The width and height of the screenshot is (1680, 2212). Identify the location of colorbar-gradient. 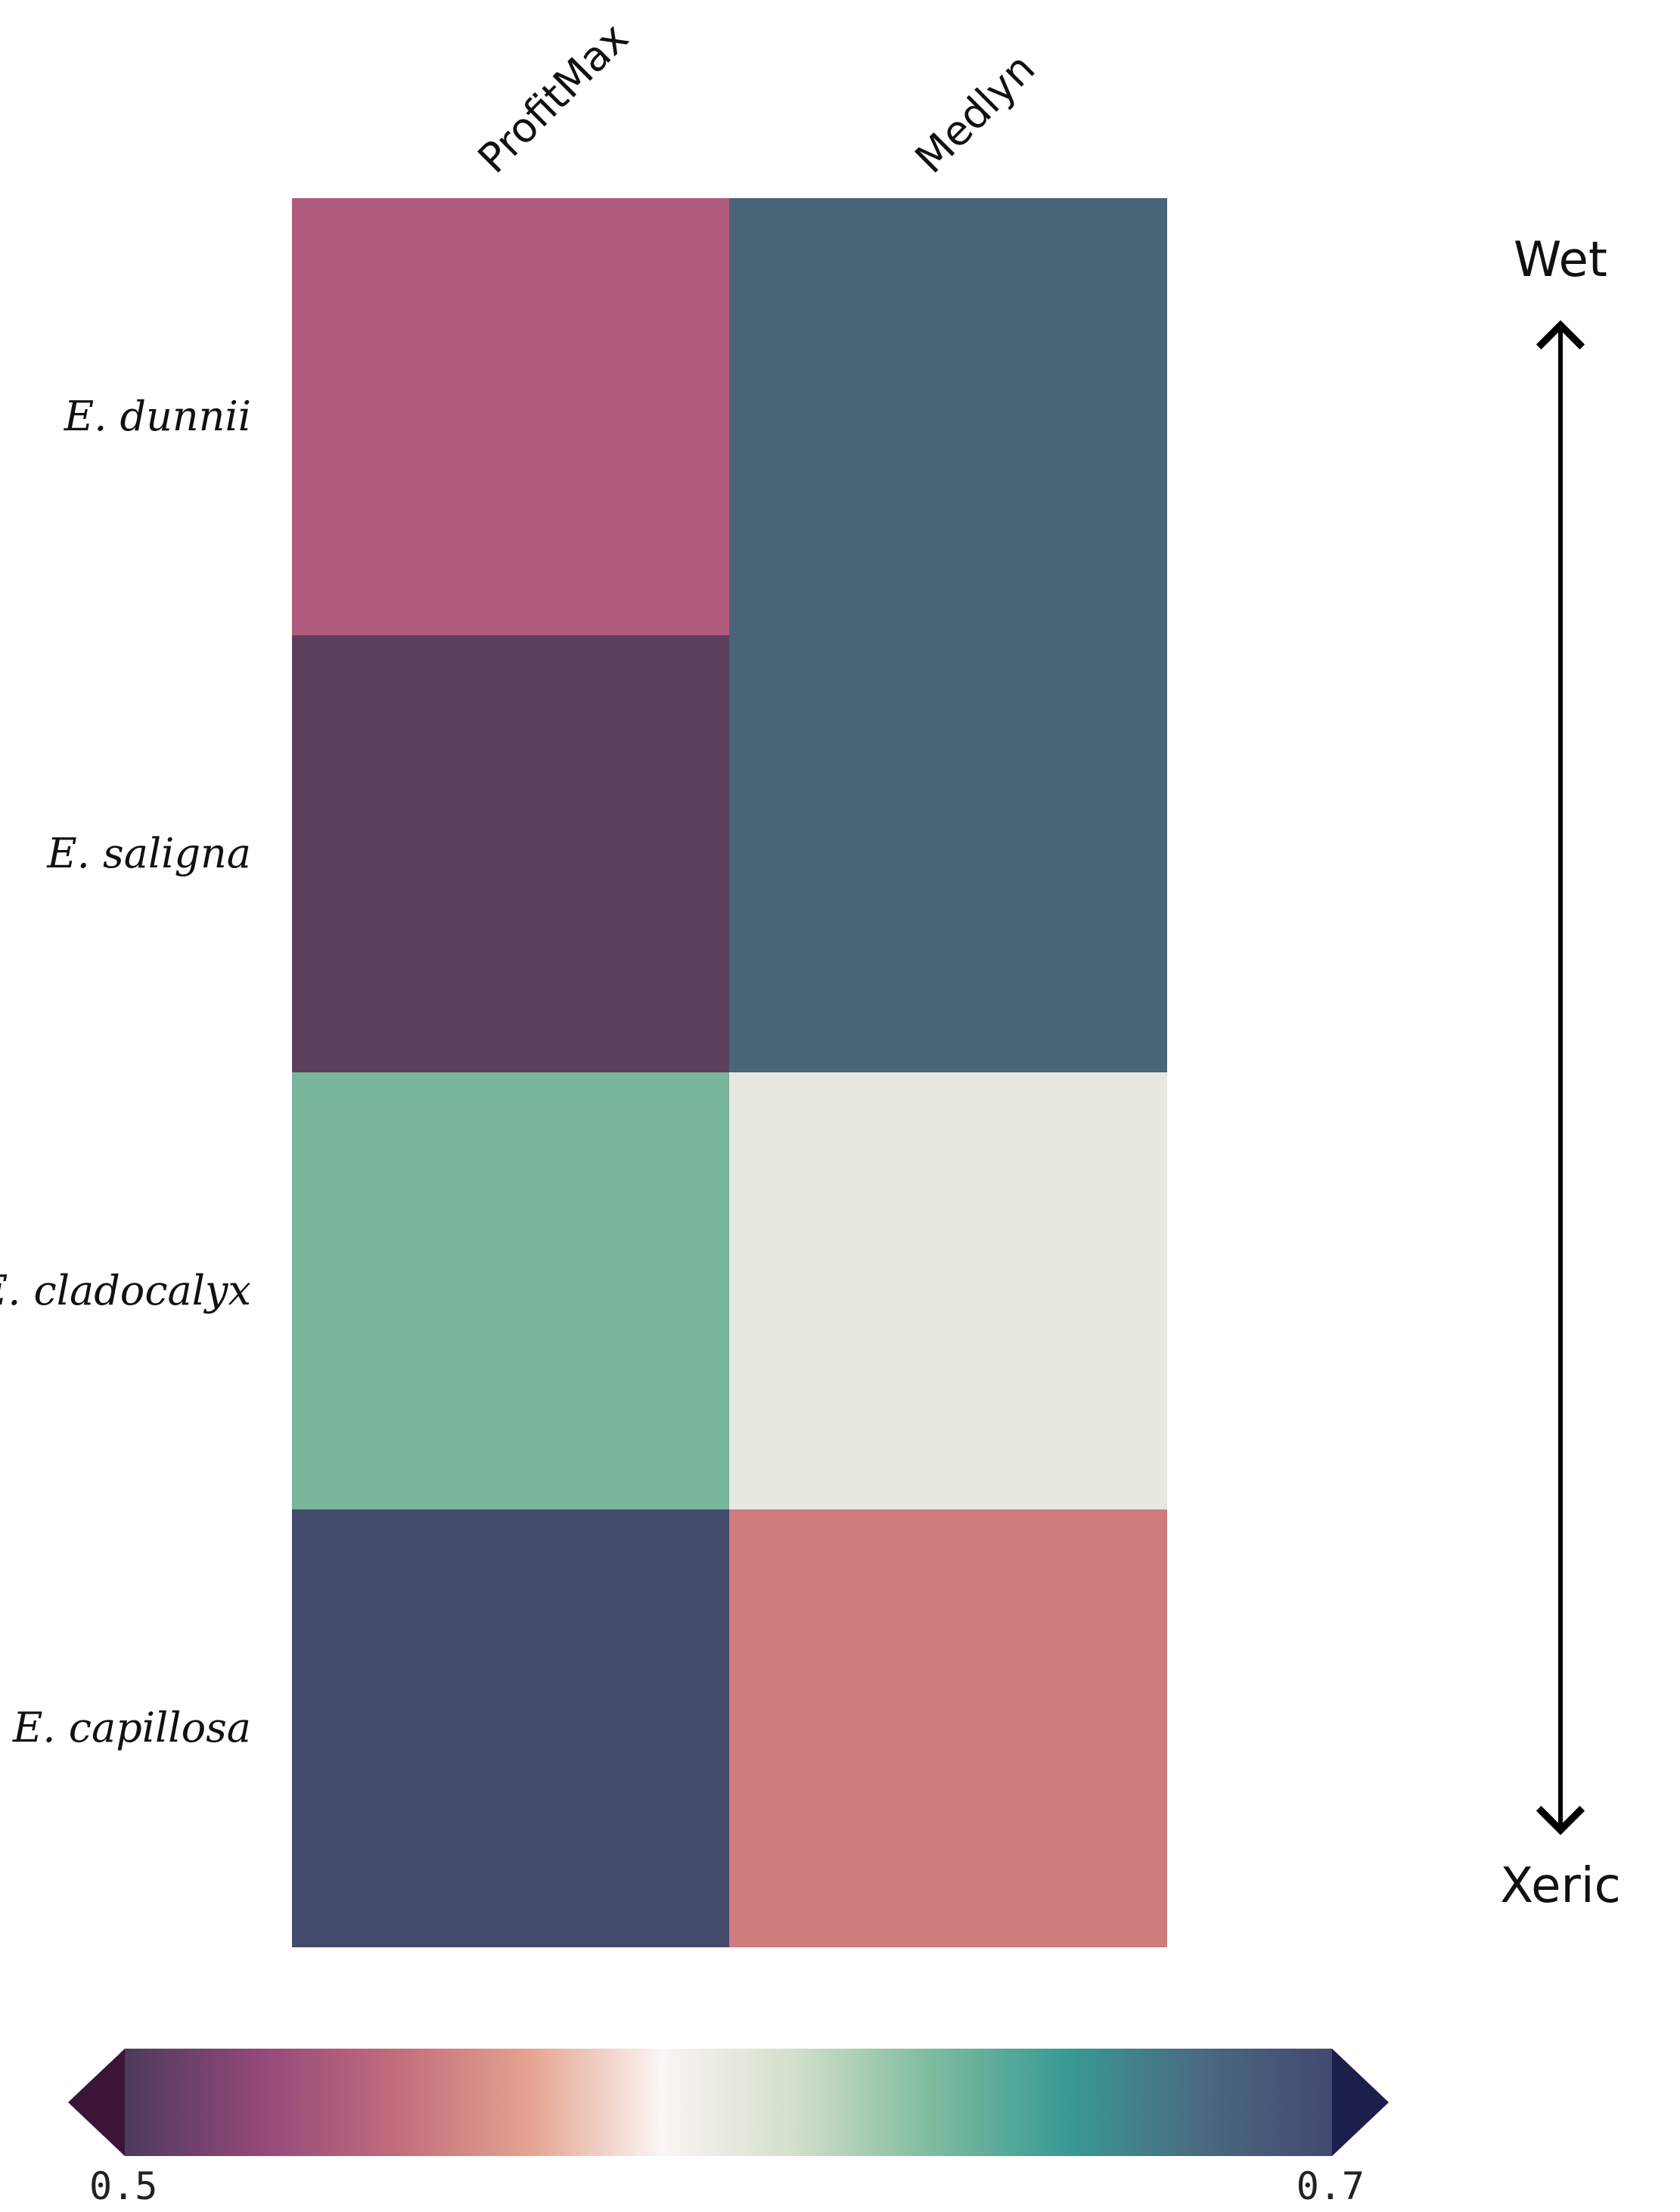
(728, 2103).